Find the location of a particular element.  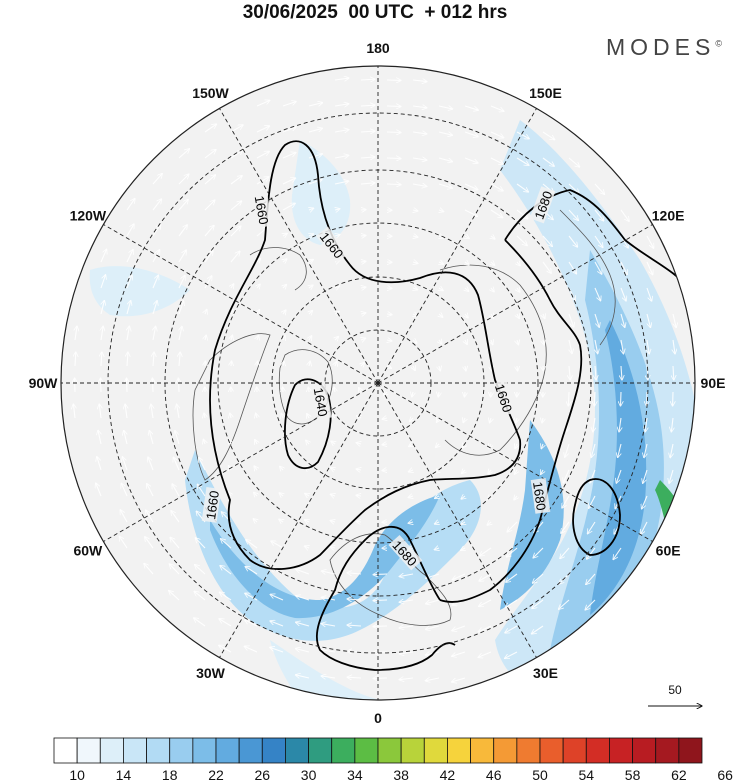

coast-alaska is located at coordinates (278, 269).